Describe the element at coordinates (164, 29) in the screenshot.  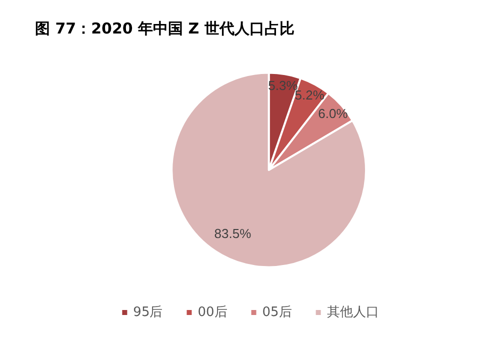
I see `chart-title: 图 77：2020 年中国 Z 世代人口占比` at that location.